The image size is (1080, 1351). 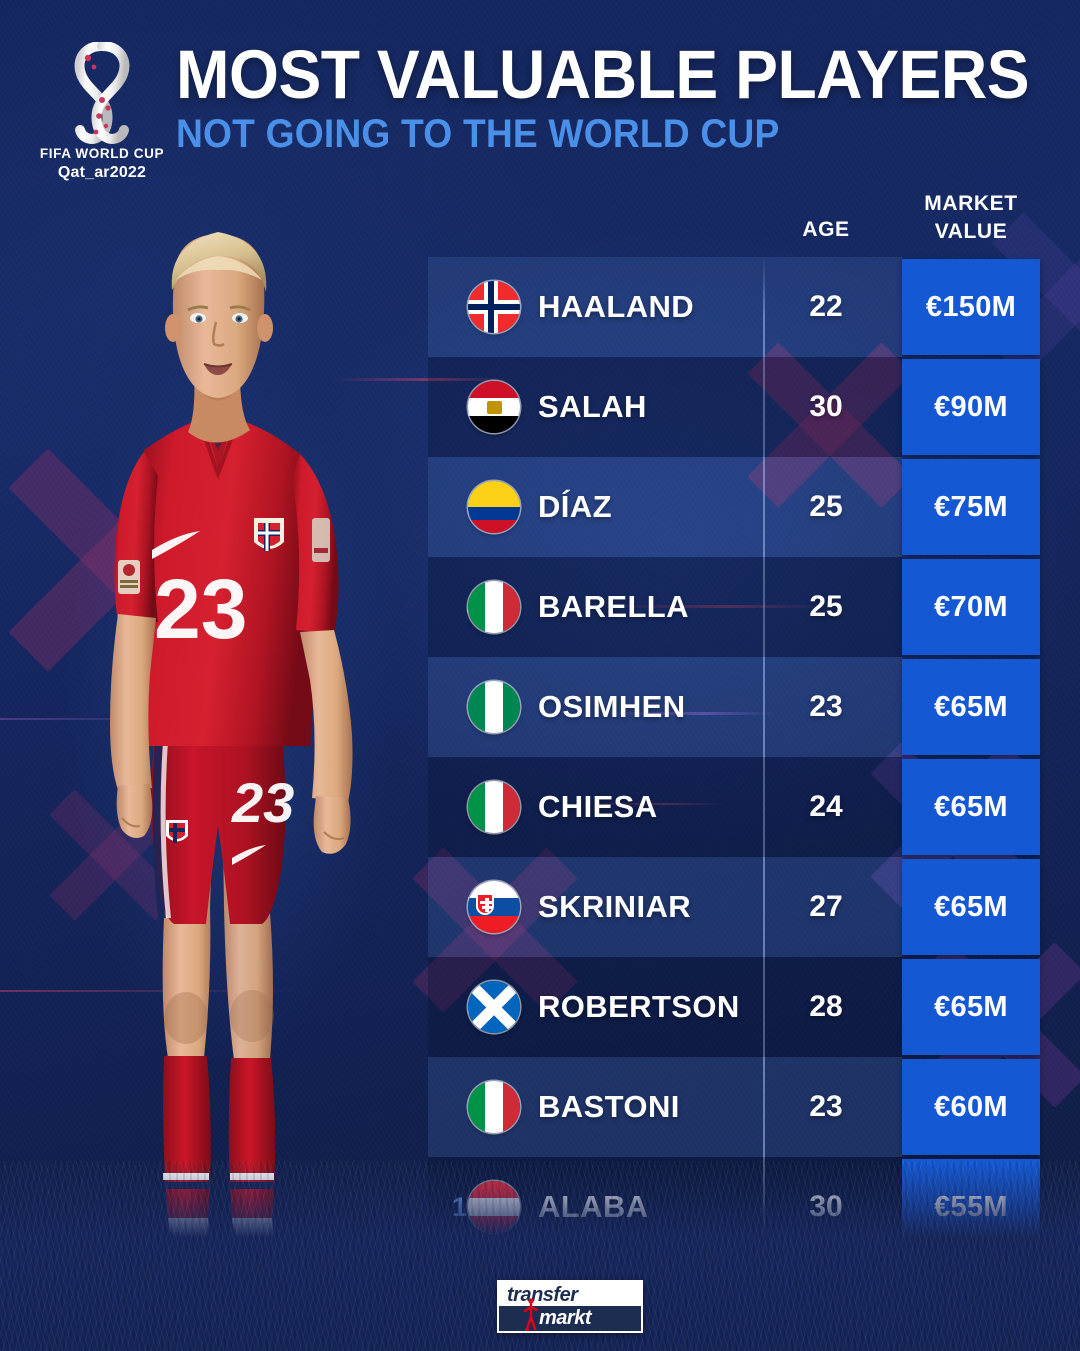 What do you see at coordinates (494, 307) in the screenshot?
I see `norway-flag-icon` at bounding box center [494, 307].